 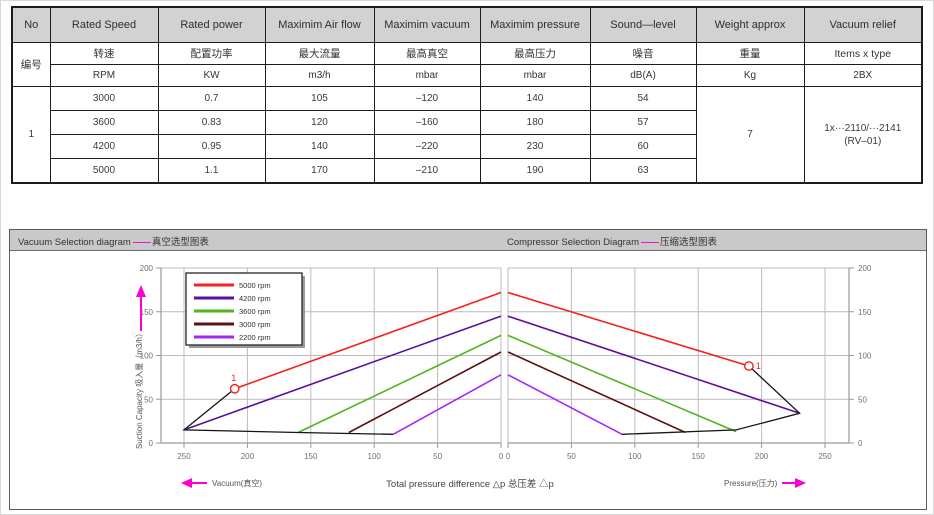 I want to click on unit-mbar-press: mbar, so click(x=535, y=75).